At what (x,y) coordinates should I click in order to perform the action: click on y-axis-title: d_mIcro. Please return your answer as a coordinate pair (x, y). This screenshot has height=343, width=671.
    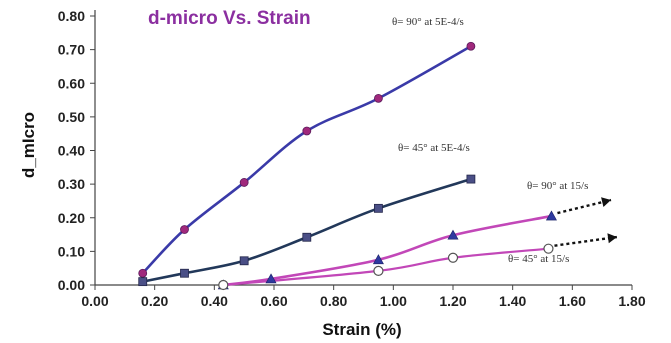
    Looking at the image, I should click on (28, 145).